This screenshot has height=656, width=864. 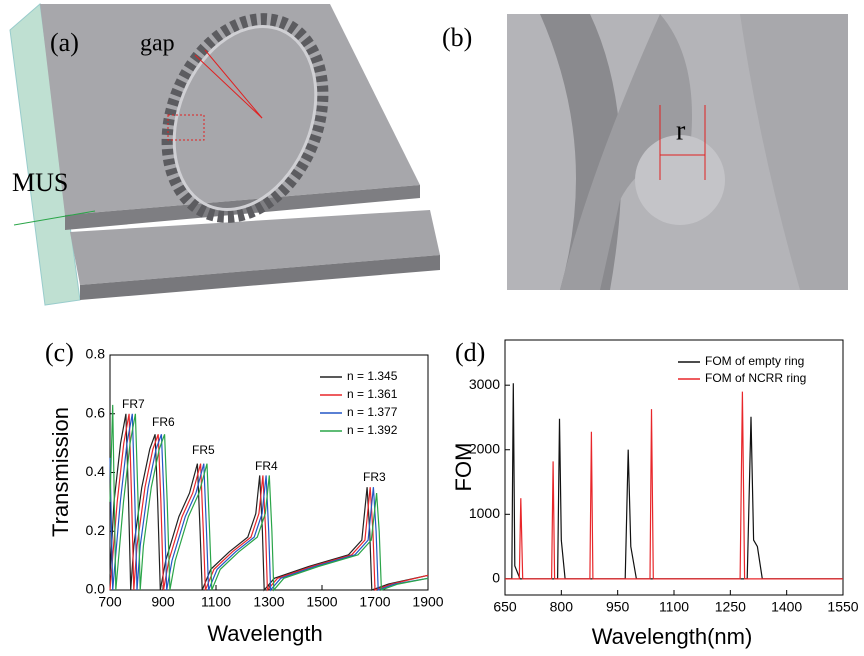 I want to click on y-tick-label: 0.8, so click(x=96, y=354).